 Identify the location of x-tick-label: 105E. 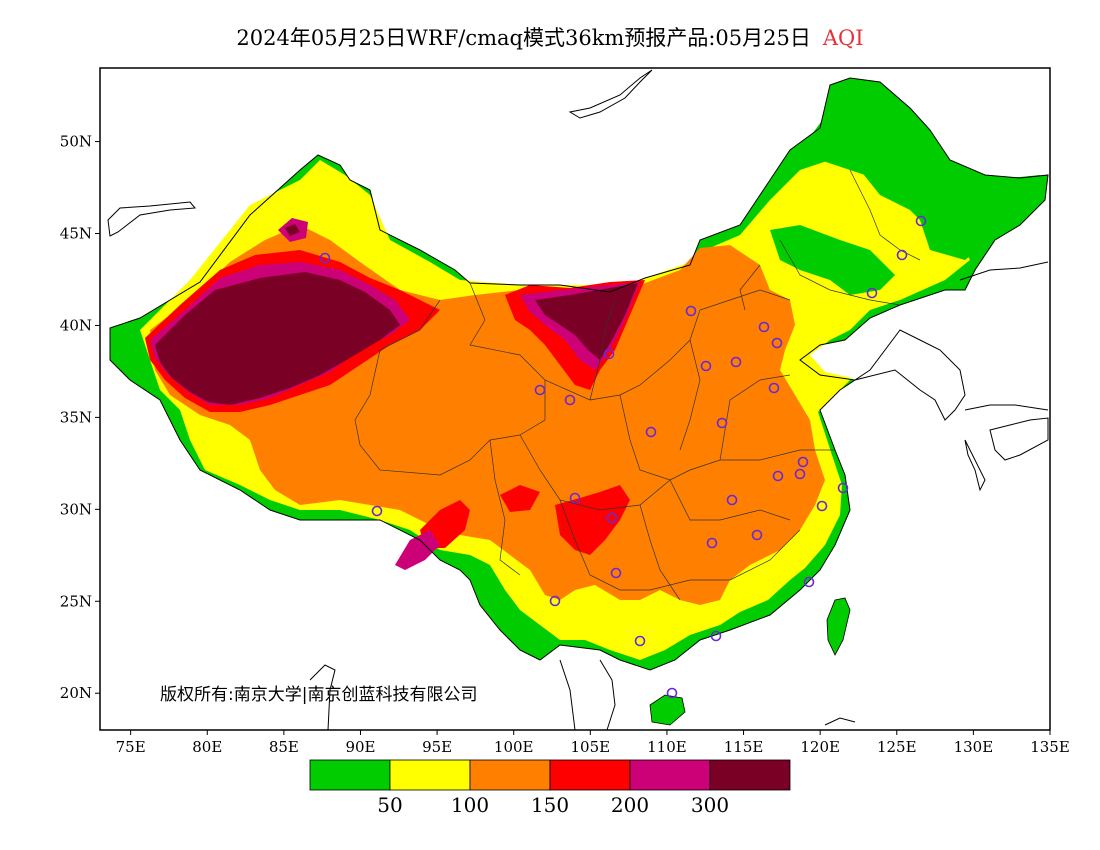
(591, 747).